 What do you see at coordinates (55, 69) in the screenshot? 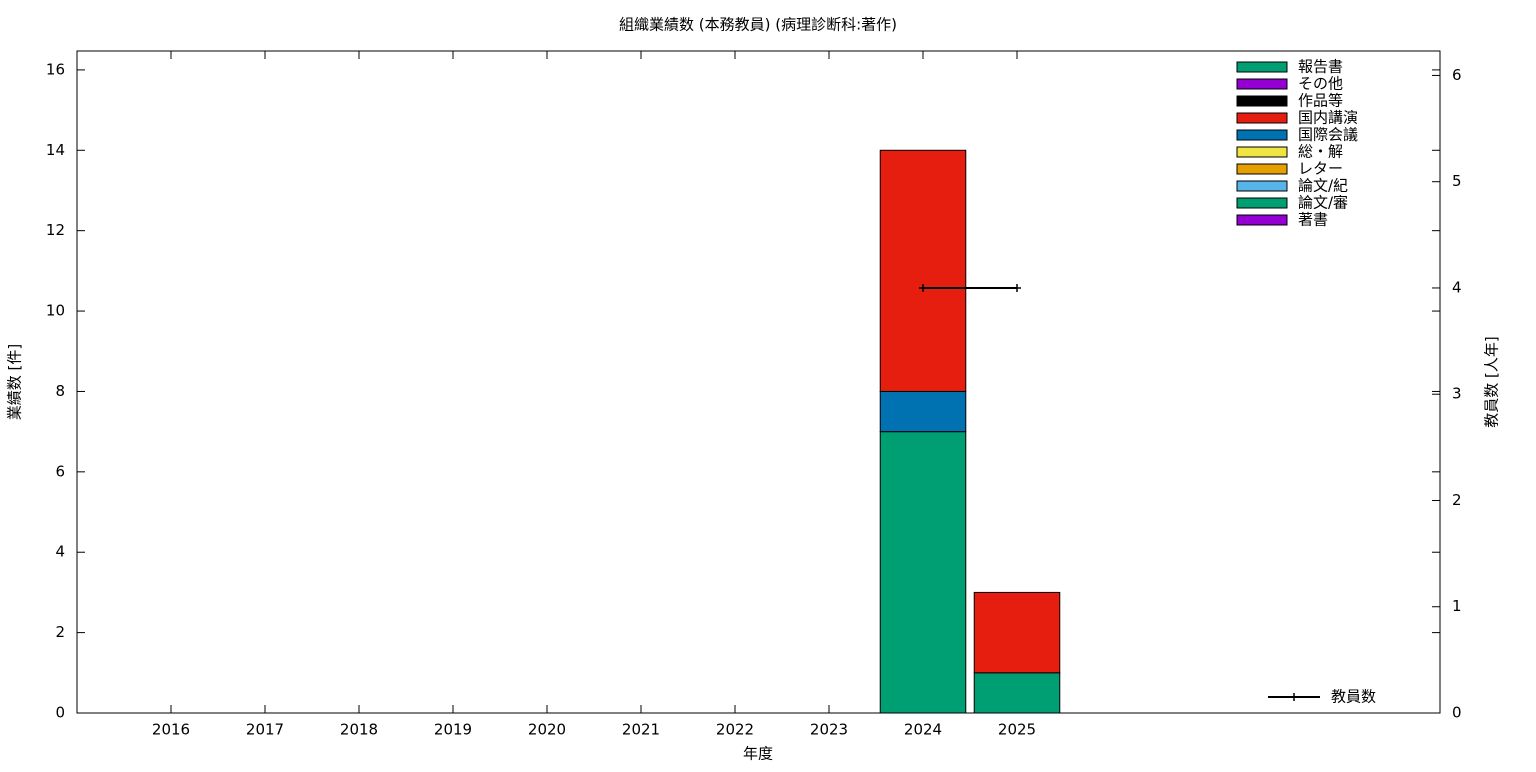
I see `y-tick-label: 16` at bounding box center [55, 69].